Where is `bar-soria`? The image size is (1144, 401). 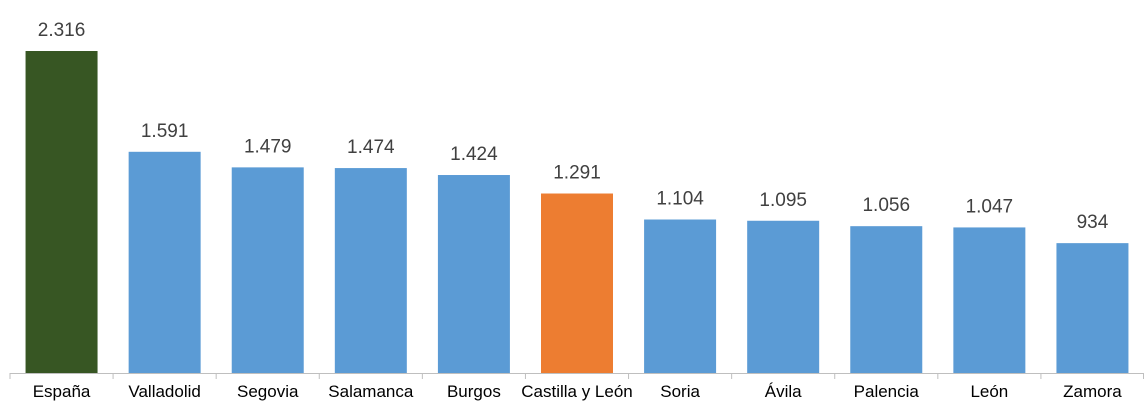 bar-soria is located at coordinates (680, 296).